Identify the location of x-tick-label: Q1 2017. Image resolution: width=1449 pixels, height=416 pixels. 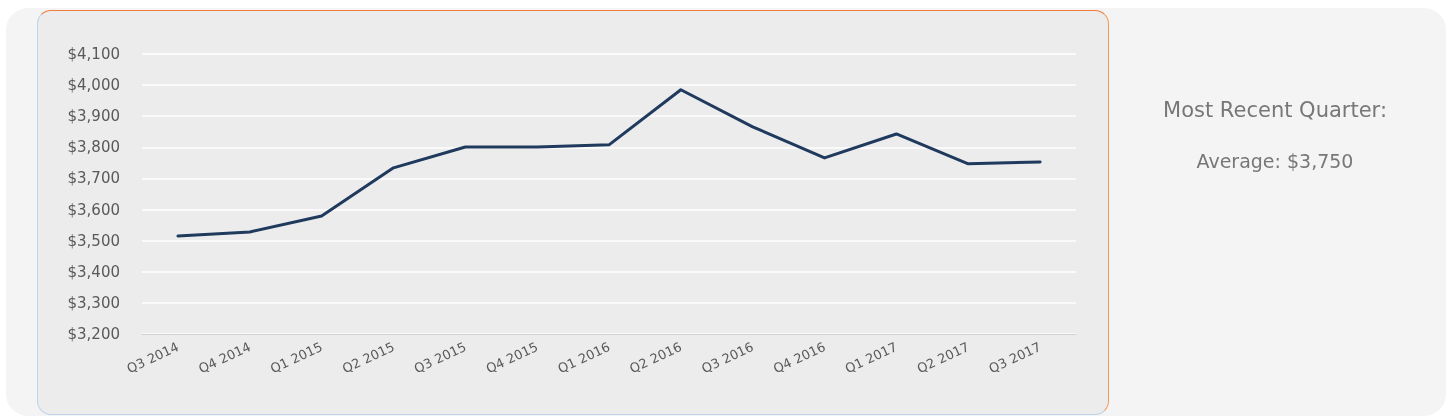
(871, 358).